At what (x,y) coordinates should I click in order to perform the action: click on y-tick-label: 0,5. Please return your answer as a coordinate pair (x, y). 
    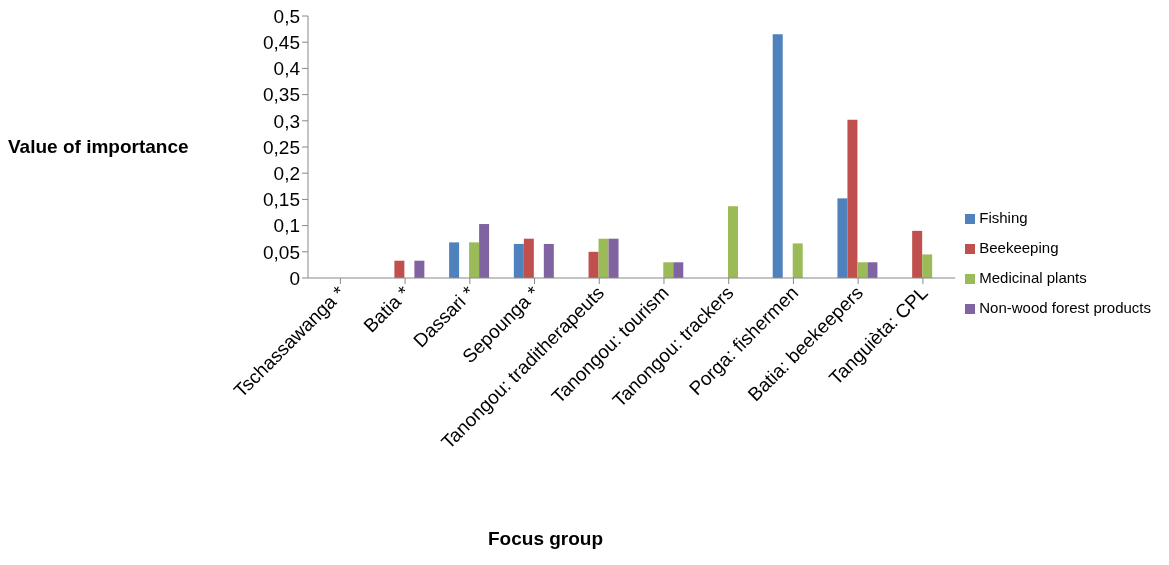
    Looking at the image, I should click on (286, 16).